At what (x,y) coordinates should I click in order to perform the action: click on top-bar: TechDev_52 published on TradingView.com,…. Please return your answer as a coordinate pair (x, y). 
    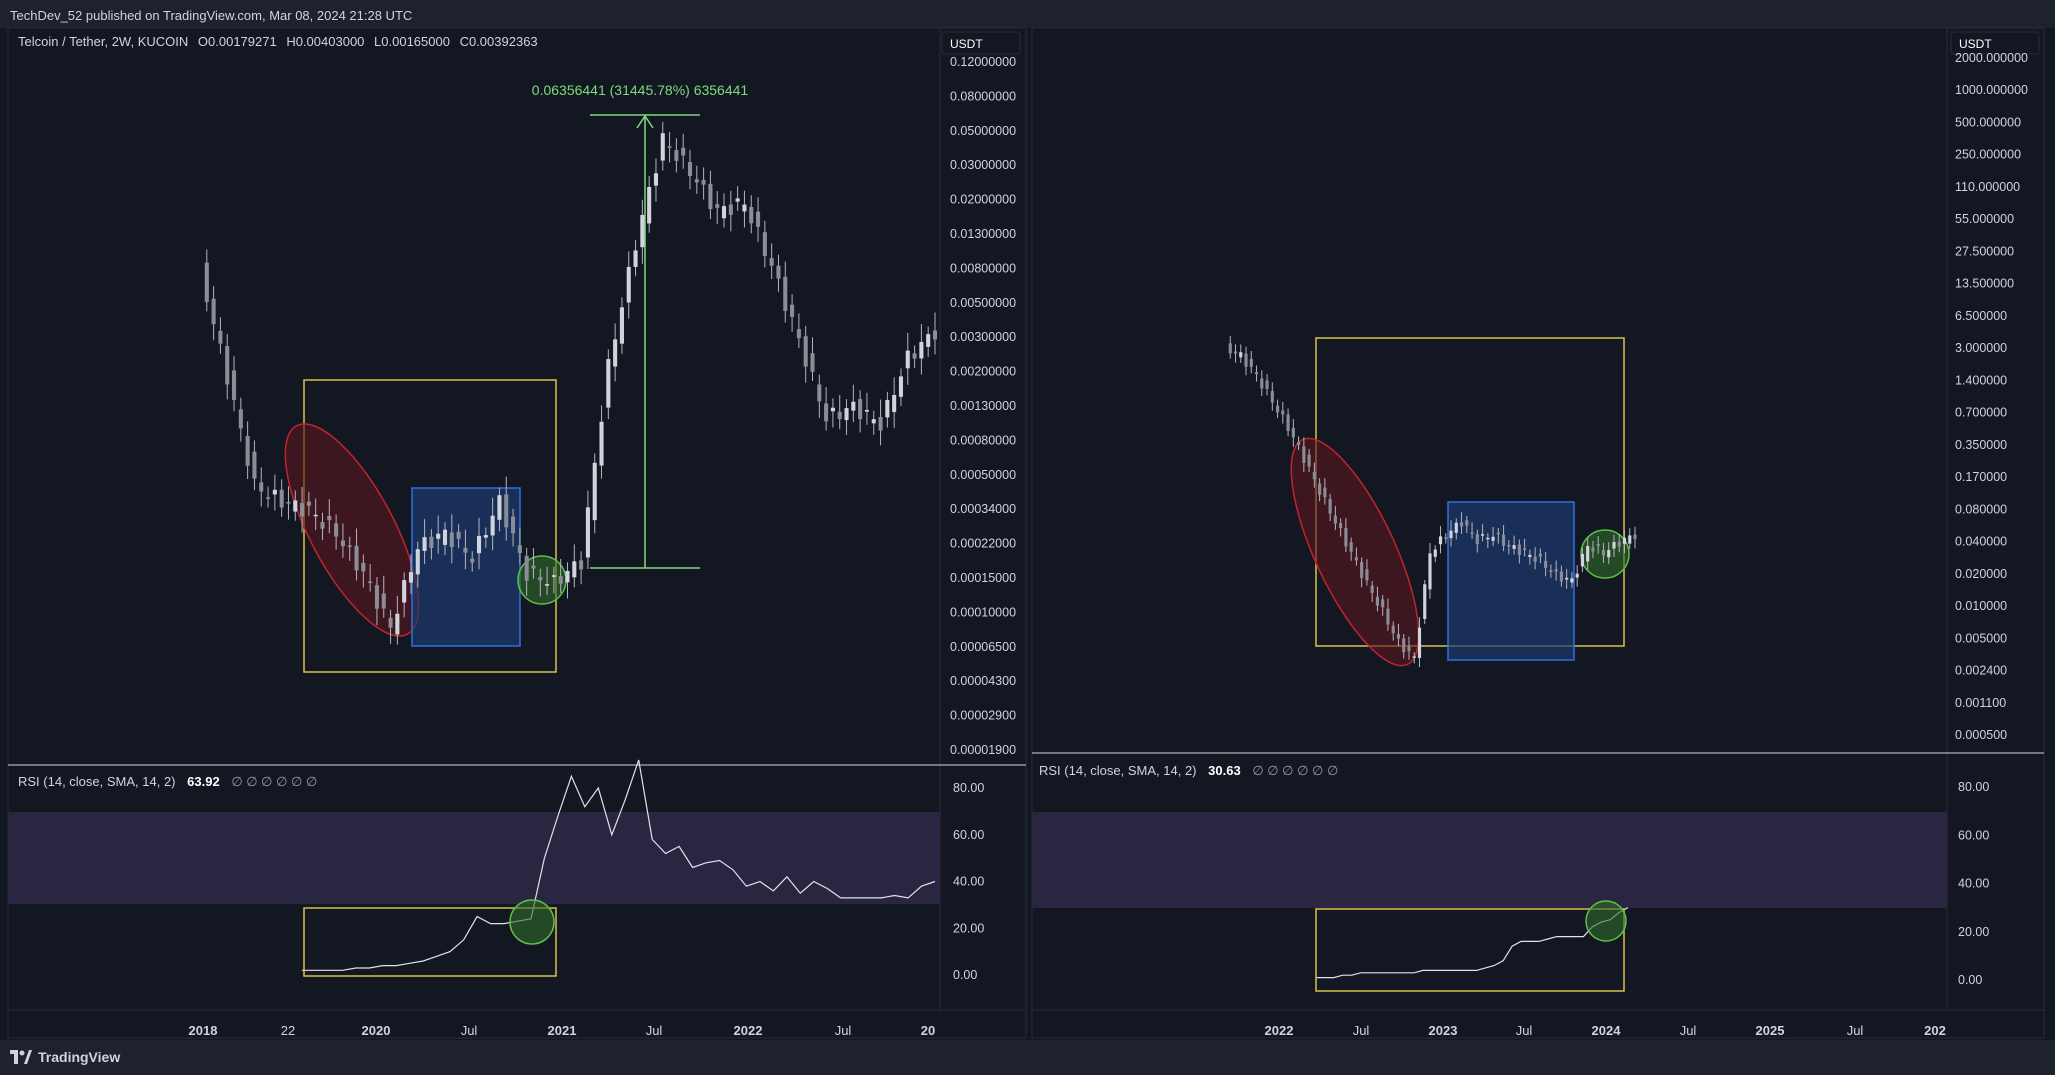
    Looking at the image, I should click on (1027, 14).